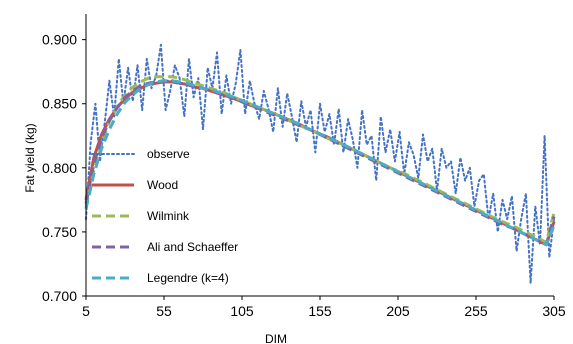 Image resolution: width=573 pixels, height=344 pixels. What do you see at coordinates (168, 154) in the screenshot?
I see `legend-label-observe: observe` at bounding box center [168, 154].